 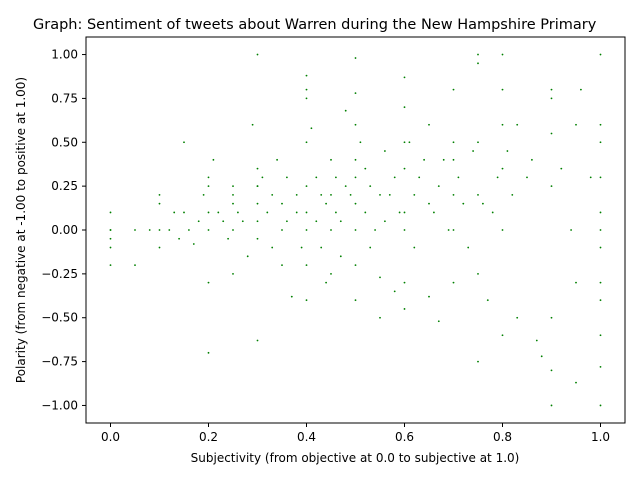 What do you see at coordinates (59, 318) in the screenshot?
I see `y-tick-label: −0.50` at bounding box center [59, 318].